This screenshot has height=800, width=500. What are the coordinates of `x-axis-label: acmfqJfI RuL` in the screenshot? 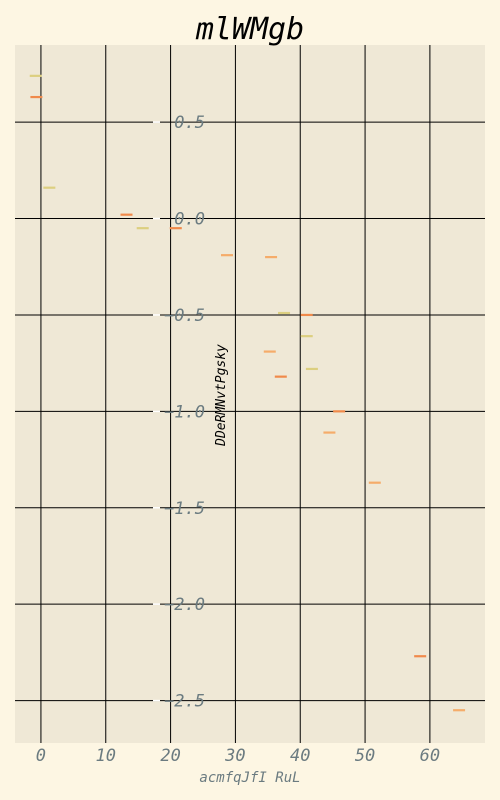 It's located at (249, 778).